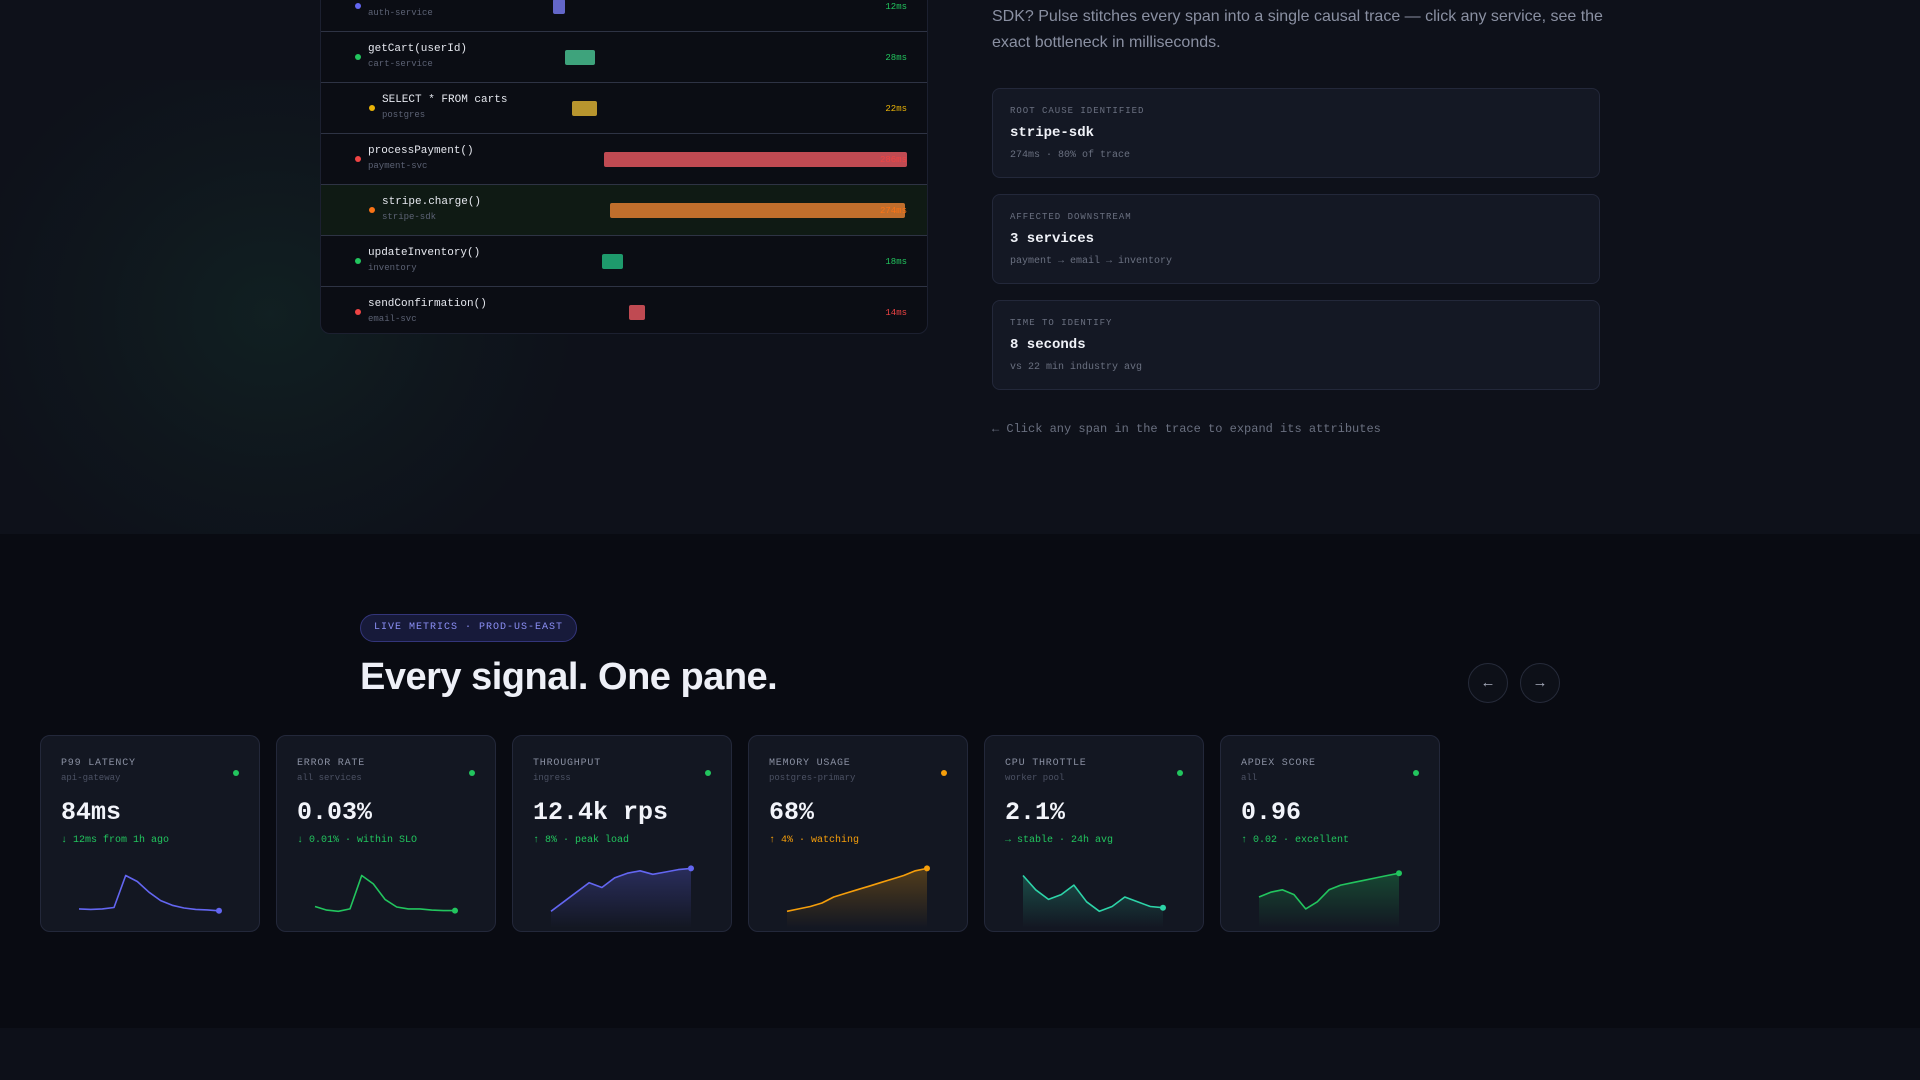  I want to click on insight-value: 3 services, so click(1052, 239).